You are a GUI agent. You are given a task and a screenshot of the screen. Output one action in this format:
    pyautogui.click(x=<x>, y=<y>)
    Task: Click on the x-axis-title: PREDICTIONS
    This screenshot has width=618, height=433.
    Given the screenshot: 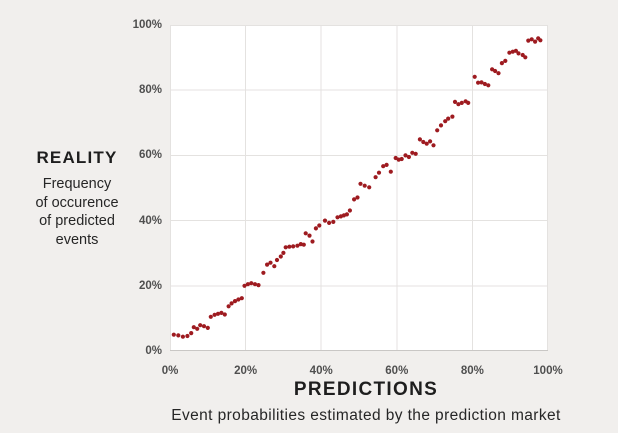 What is the action you would take?
    pyautogui.click(x=366, y=389)
    